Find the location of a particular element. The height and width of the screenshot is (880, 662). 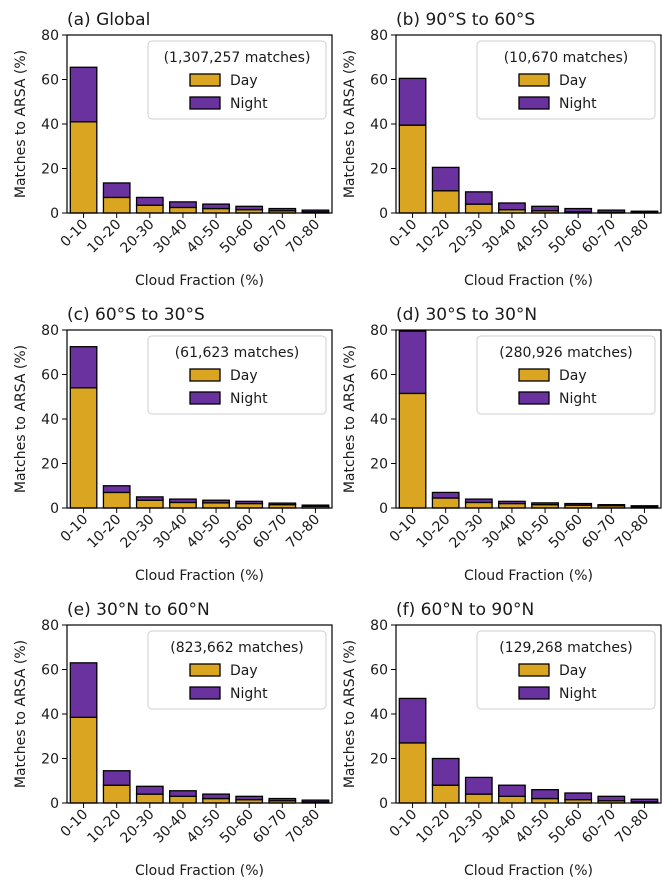

legend-f: (129,268 matches) Day Night is located at coordinates (566, 670).